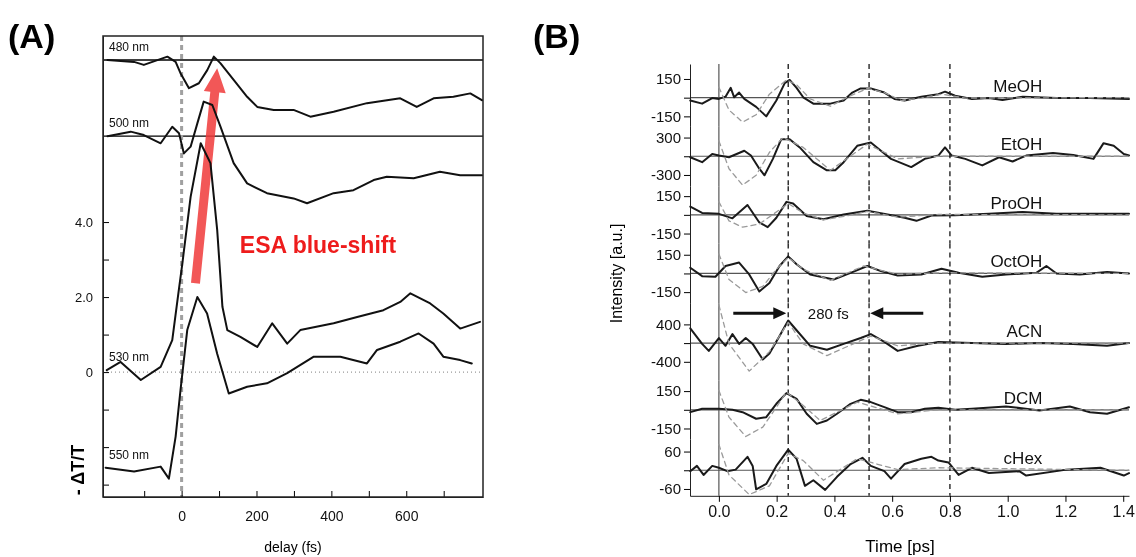  I want to click on x-axis-title: Time [ps], so click(900, 546).